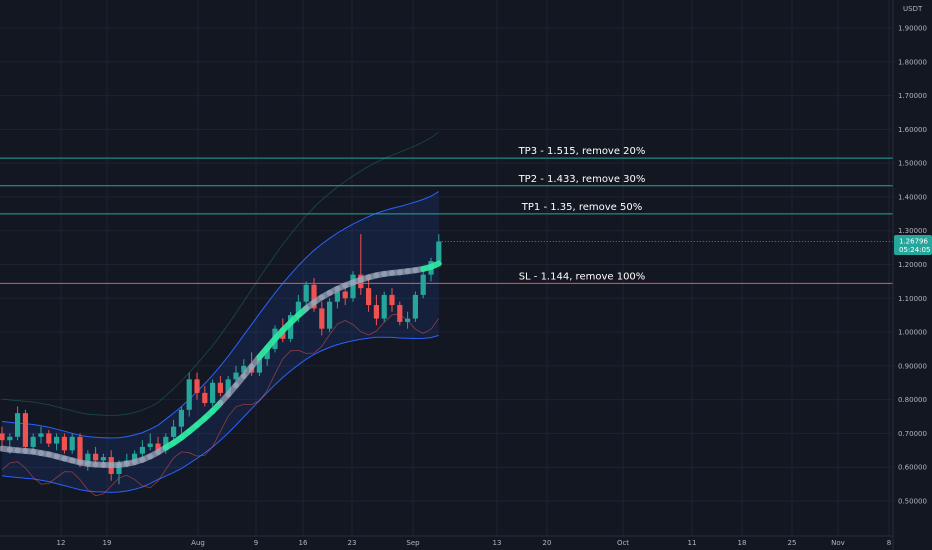 The height and width of the screenshot is (550, 932). What do you see at coordinates (547, 543) in the screenshot?
I see `x-tick-label: 20` at bounding box center [547, 543].